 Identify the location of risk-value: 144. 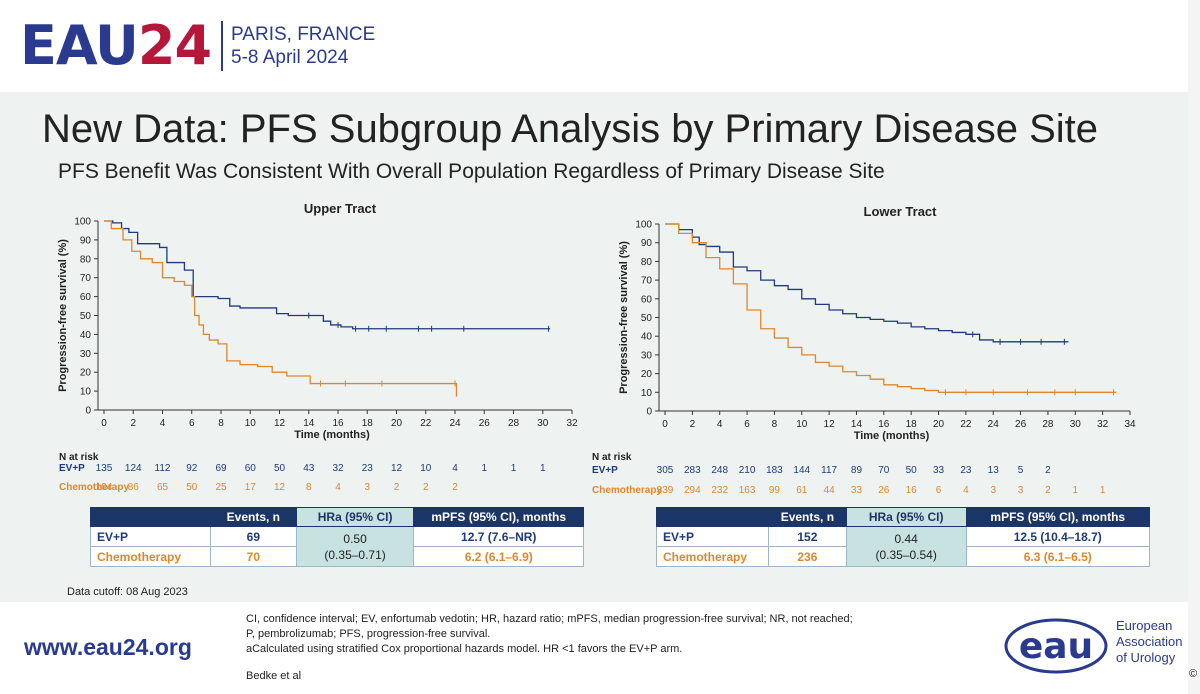
(802, 470).